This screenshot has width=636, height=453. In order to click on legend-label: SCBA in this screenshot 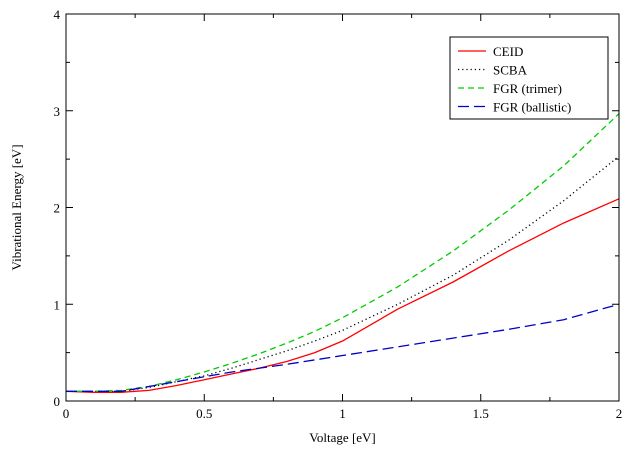, I will do `click(510, 70)`.